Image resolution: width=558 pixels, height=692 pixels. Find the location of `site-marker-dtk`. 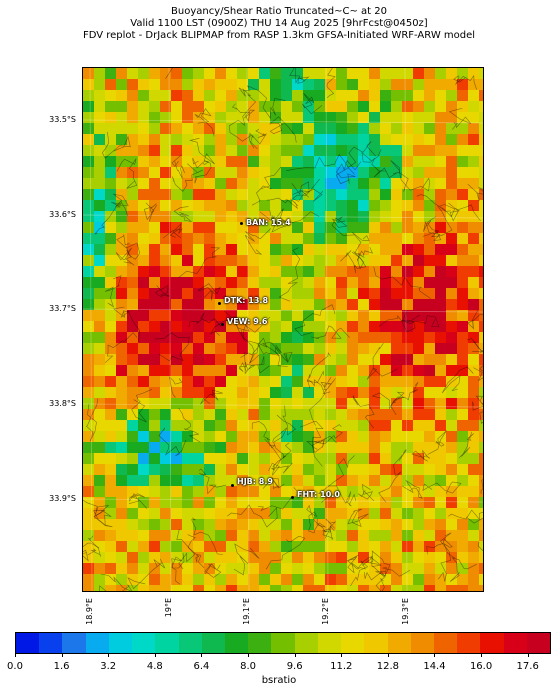

site-marker-dtk is located at coordinates (219, 303).